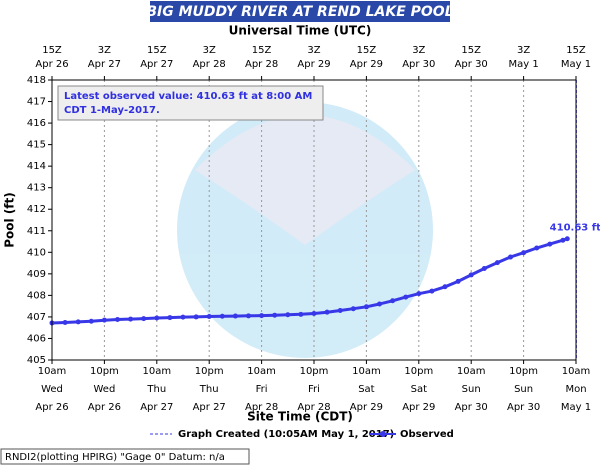 The height and width of the screenshot is (465, 600). I want to click on y-tick-label: 416, so click(36, 123).